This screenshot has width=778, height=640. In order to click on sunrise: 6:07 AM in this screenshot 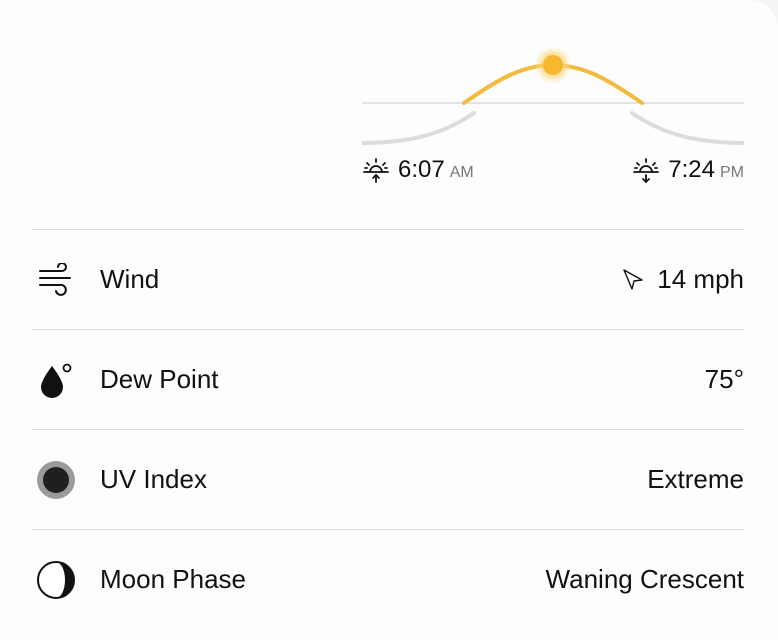, I will do `click(418, 170)`.